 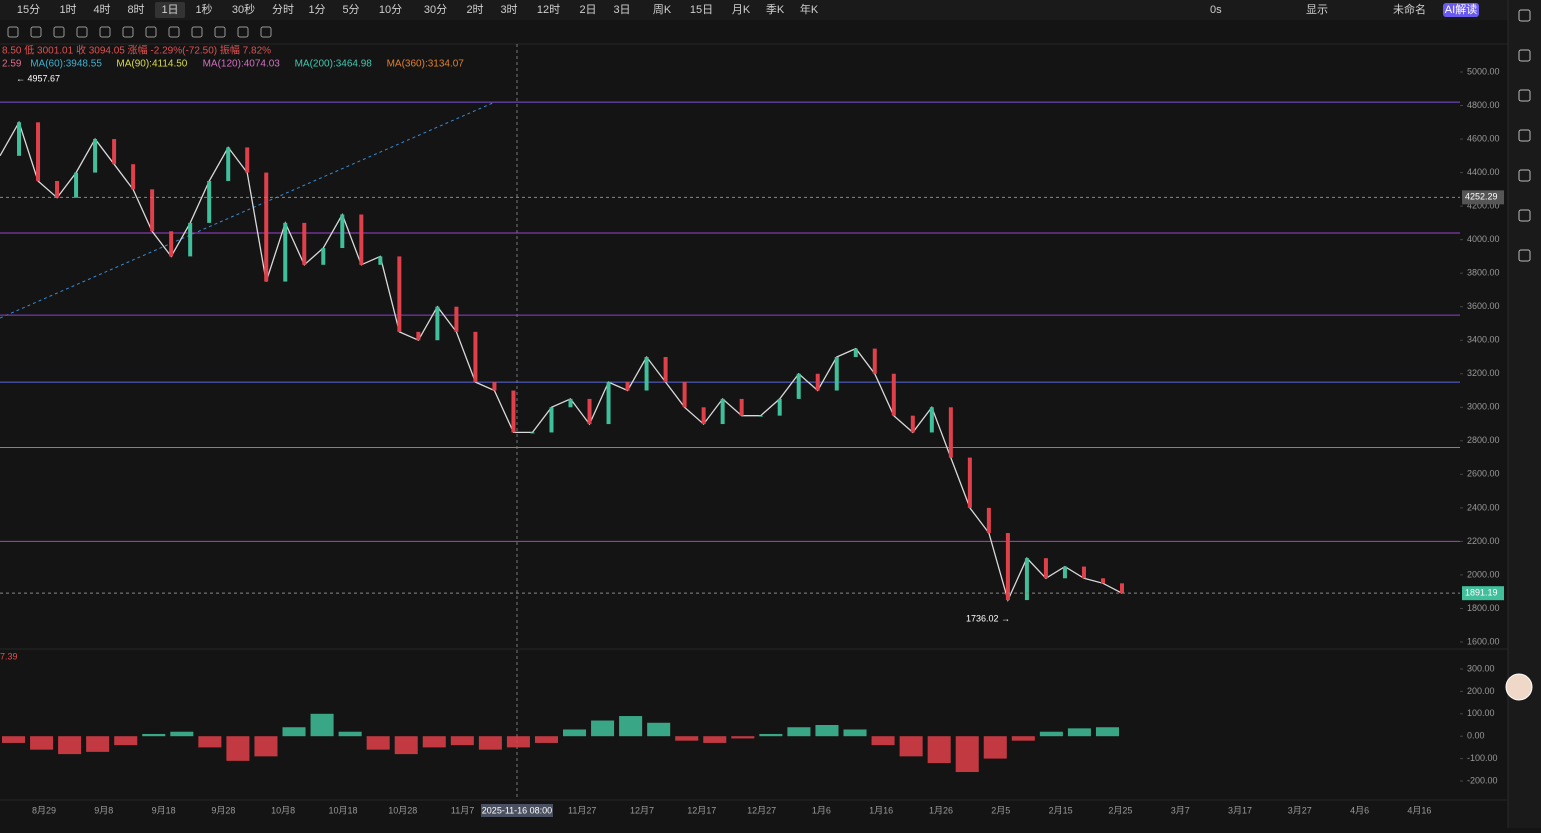 What do you see at coordinates (203, 9) in the screenshot?
I see `interval-tab: 1秒` at bounding box center [203, 9].